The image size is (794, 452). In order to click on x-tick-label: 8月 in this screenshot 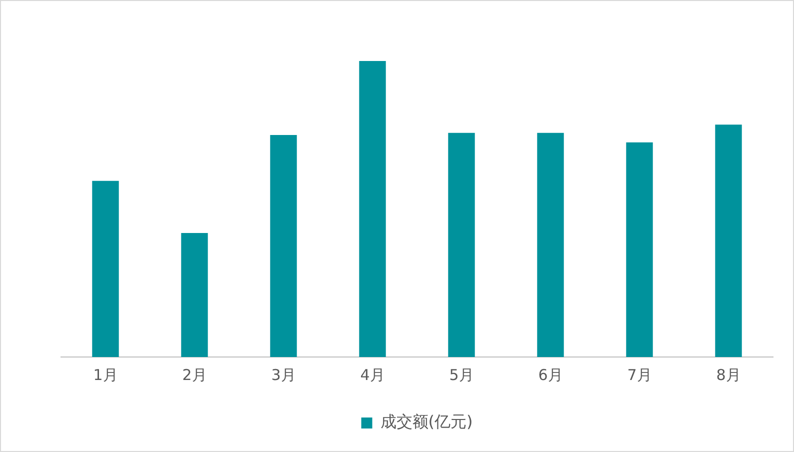, I will do `click(728, 375)`.